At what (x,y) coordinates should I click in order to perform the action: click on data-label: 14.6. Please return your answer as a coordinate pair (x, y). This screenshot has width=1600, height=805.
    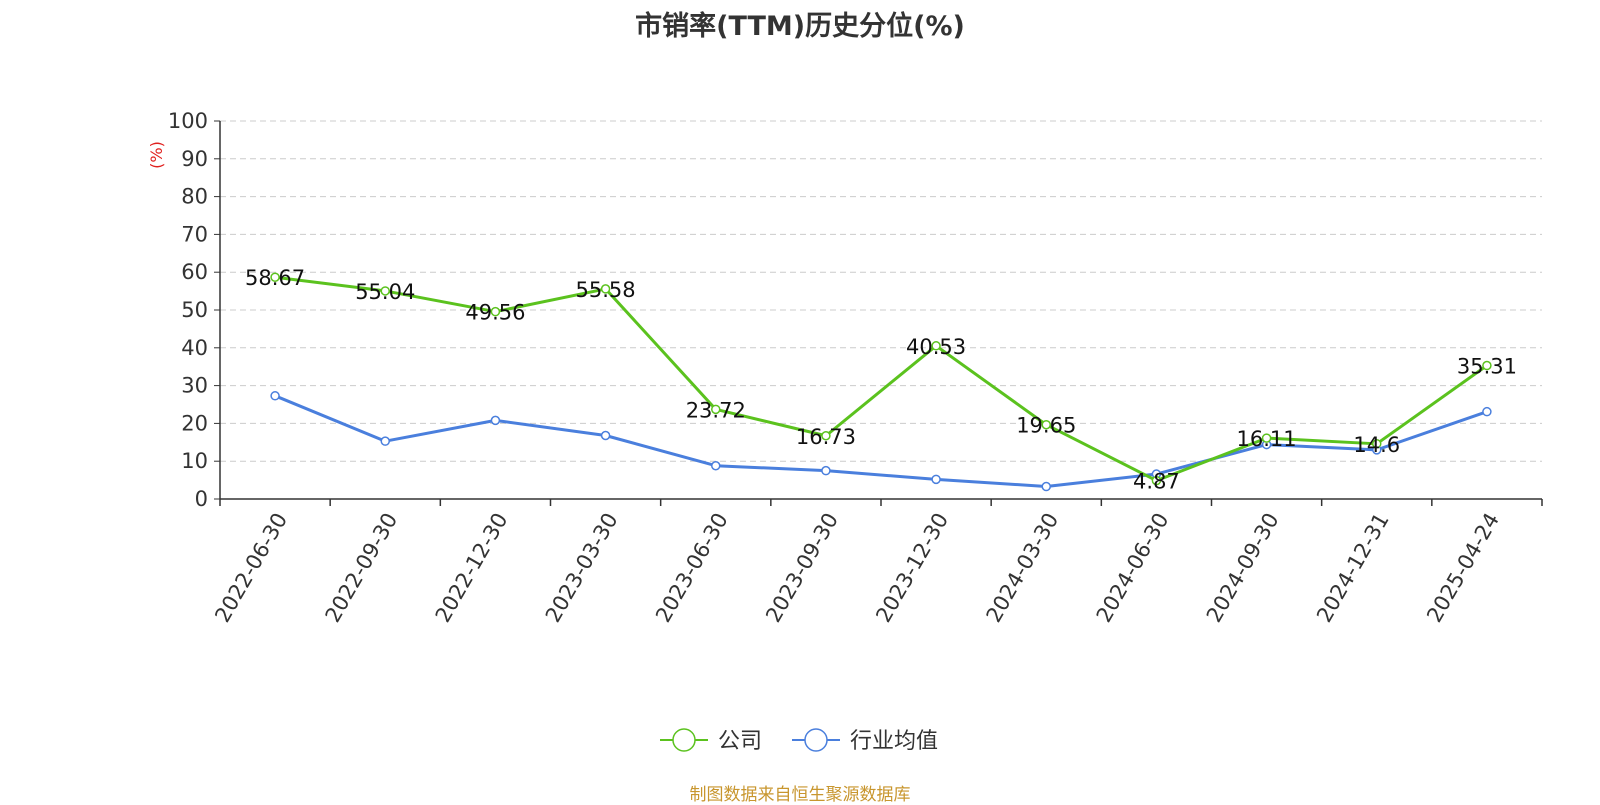
    Looking at the image, I should click on (1376, 445).